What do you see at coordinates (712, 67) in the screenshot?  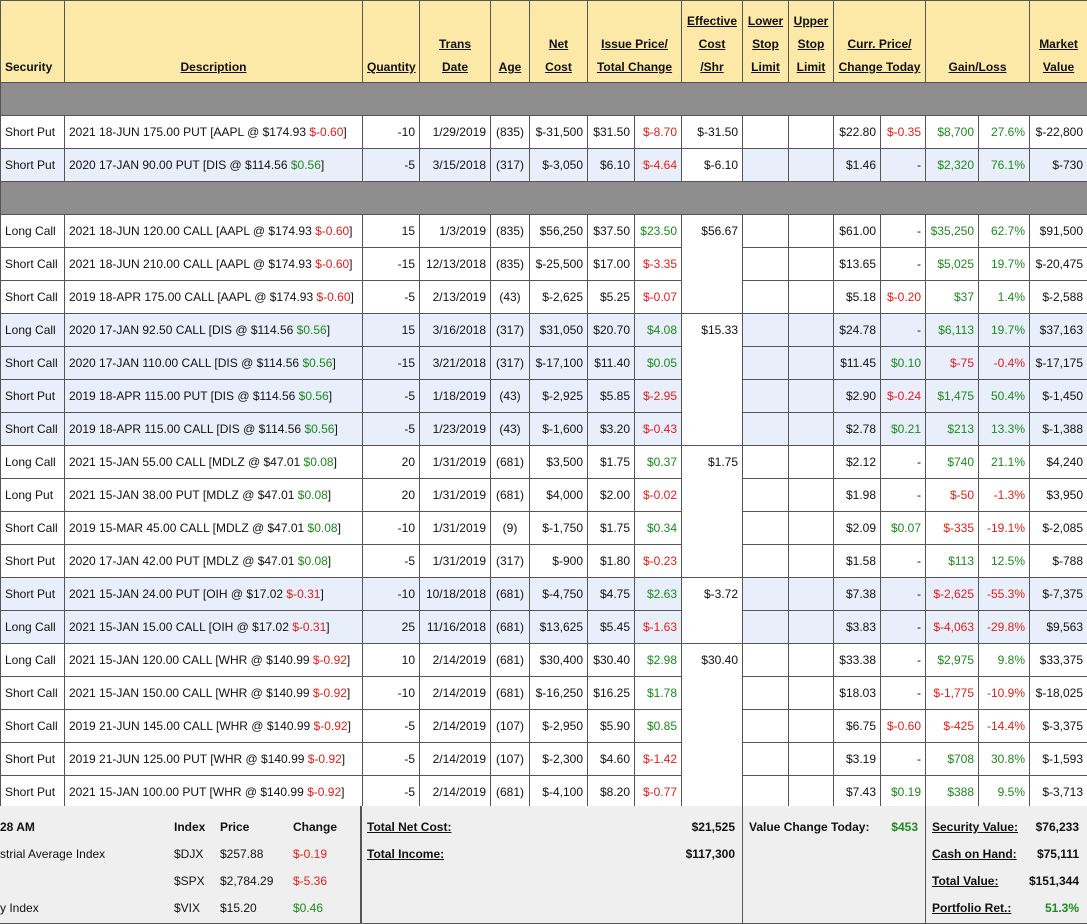 I see `header-text: /Shr` at bounding box center [712, 67].